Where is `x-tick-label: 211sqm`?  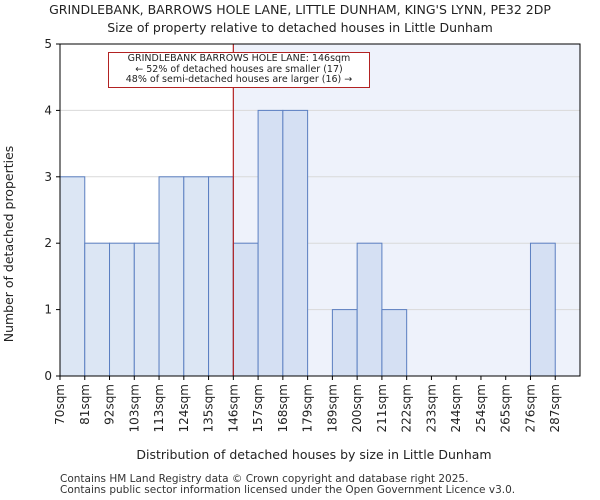
x-tick-label: 211sqm is located at coordinates (382, 408).